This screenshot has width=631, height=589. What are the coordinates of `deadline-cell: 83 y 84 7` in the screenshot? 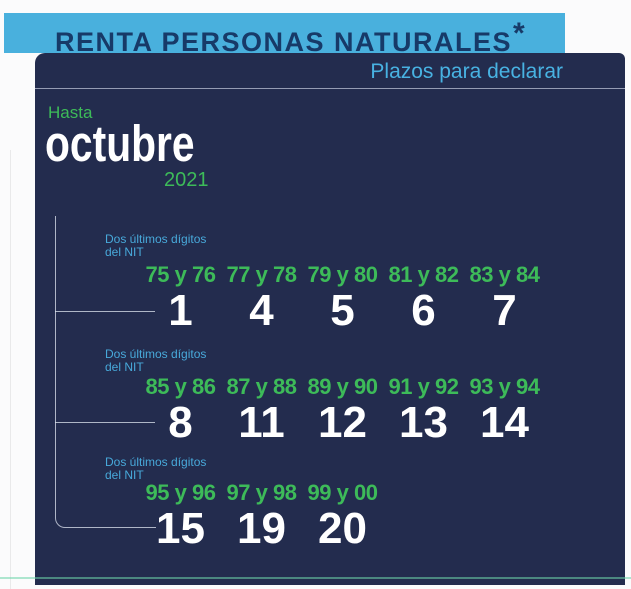 It's located at (504, 298).